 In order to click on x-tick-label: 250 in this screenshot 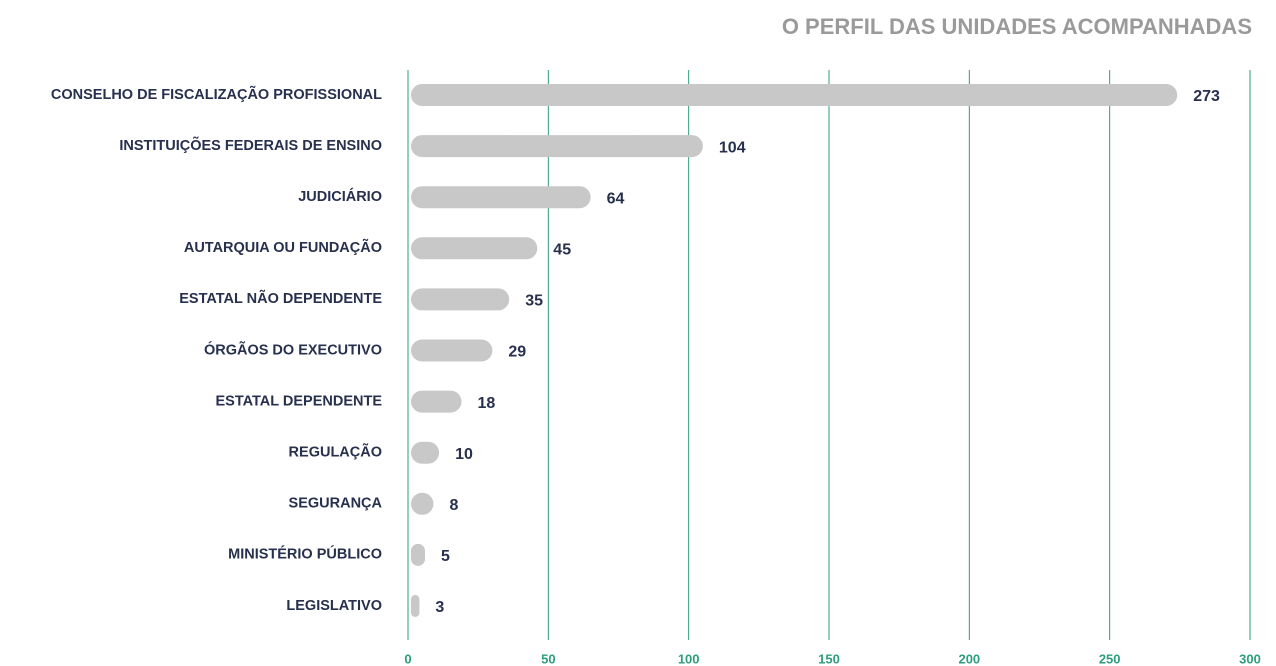, I will do `click(1110, 658)`.